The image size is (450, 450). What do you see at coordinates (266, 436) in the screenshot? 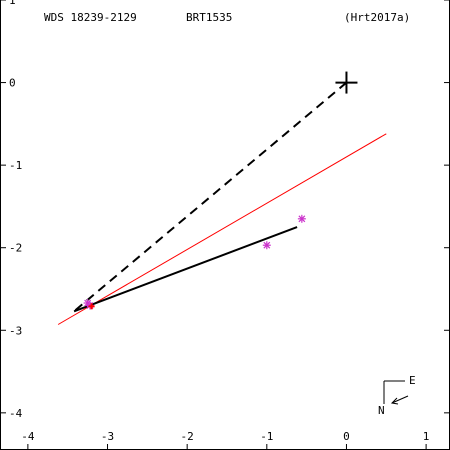
I see `x-tick-label: -1` at bounding box center [266, 436].